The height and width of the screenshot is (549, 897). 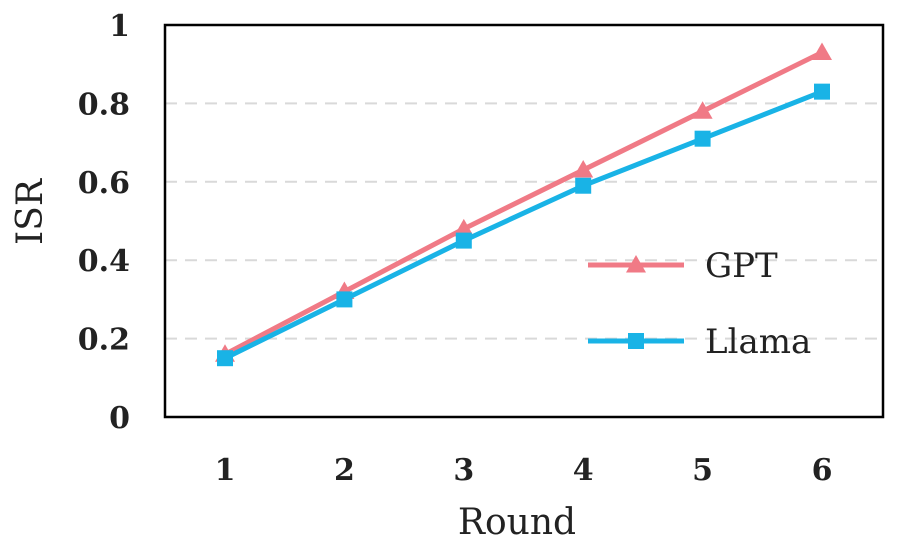 What do you see at coordinates (583, 470) in the screenshot?
I see `x-tick-label: 4` at bounding box center [583, 470].